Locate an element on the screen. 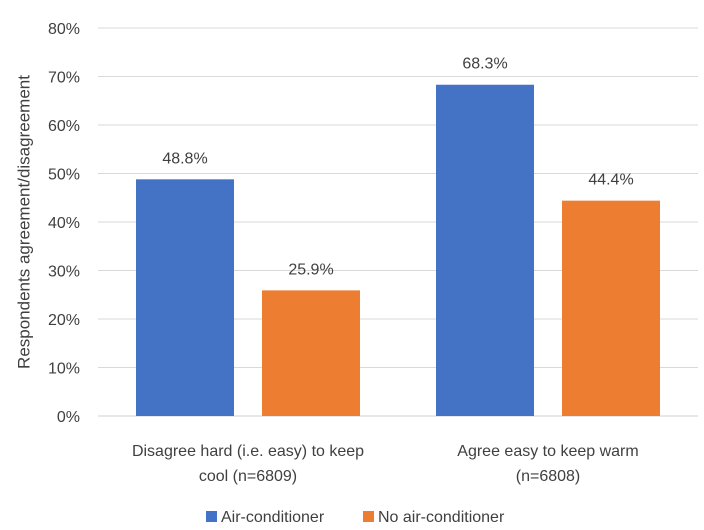  y-tick-label: 40% is located at coordinates (64, 223).